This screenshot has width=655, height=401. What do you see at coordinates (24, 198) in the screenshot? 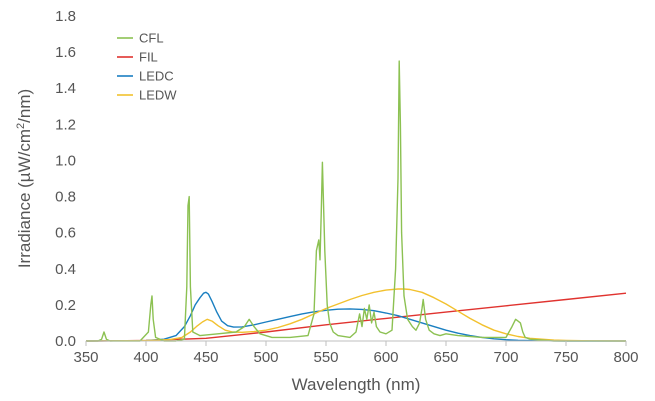
I see `y-axis-title-prefix: Irradiance (µW/cm` at bounding box center [24, 198].